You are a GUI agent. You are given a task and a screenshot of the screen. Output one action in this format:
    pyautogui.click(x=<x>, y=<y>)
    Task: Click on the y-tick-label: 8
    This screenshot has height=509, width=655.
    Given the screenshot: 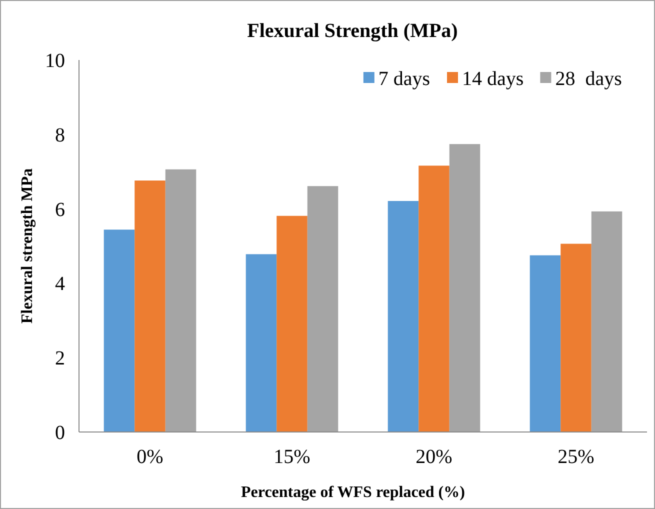 What is the action you would take?
    pyautogui.click(x=60, y=135)
    